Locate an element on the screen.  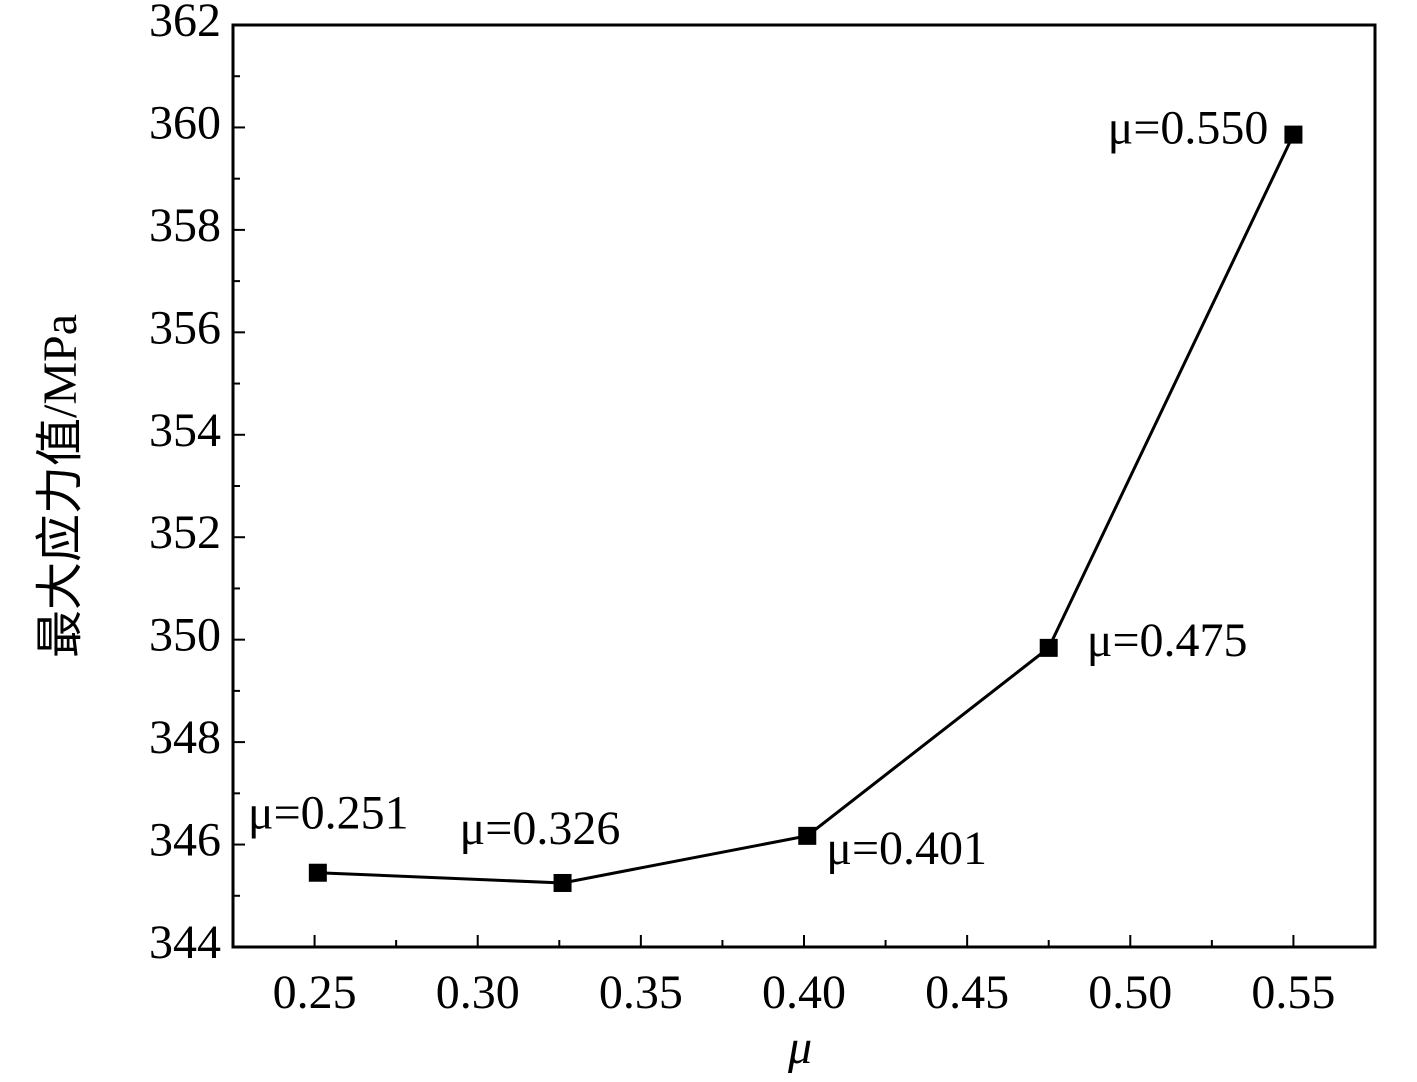
y-tick-label: 362 is located at coordinates (185, 23).